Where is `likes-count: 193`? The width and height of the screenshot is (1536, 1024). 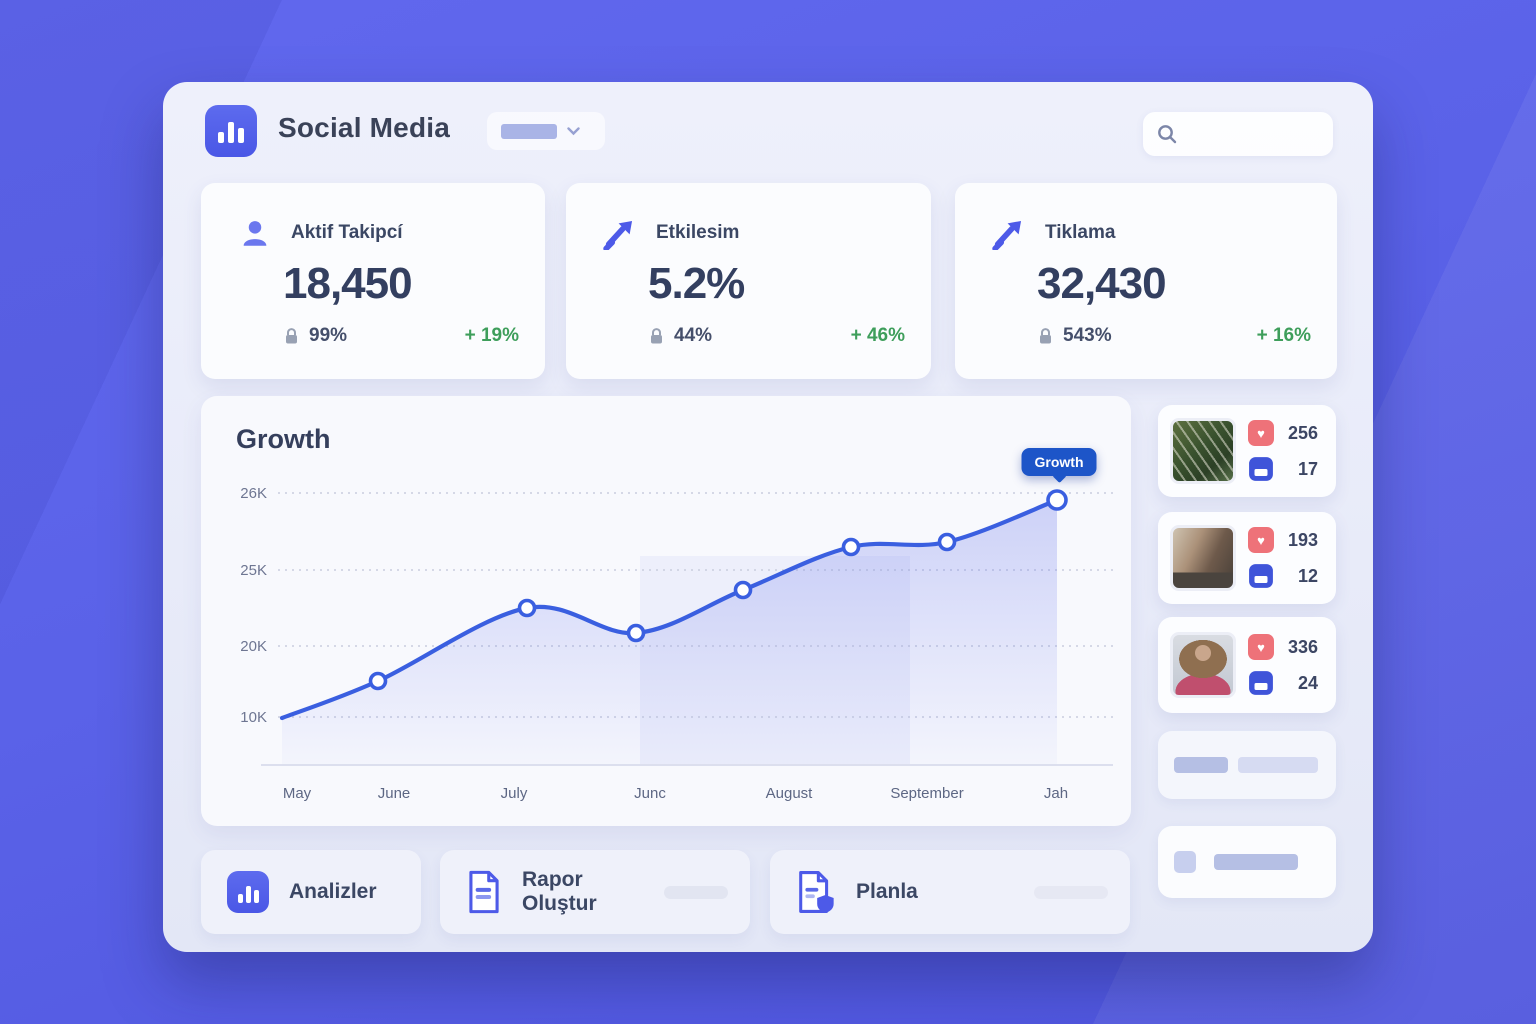 likes-count: 193 is located at coordinates (1303, 539).